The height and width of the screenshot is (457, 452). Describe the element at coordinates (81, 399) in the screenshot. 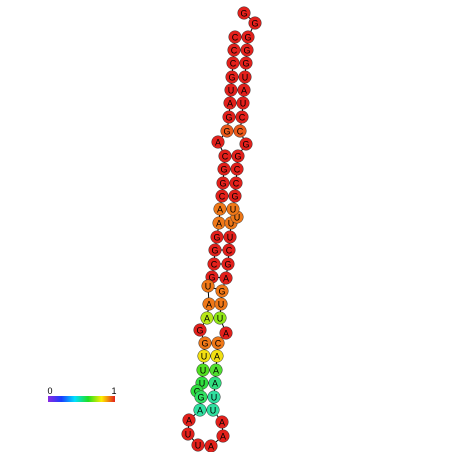

I see `legend-bar` at that location.